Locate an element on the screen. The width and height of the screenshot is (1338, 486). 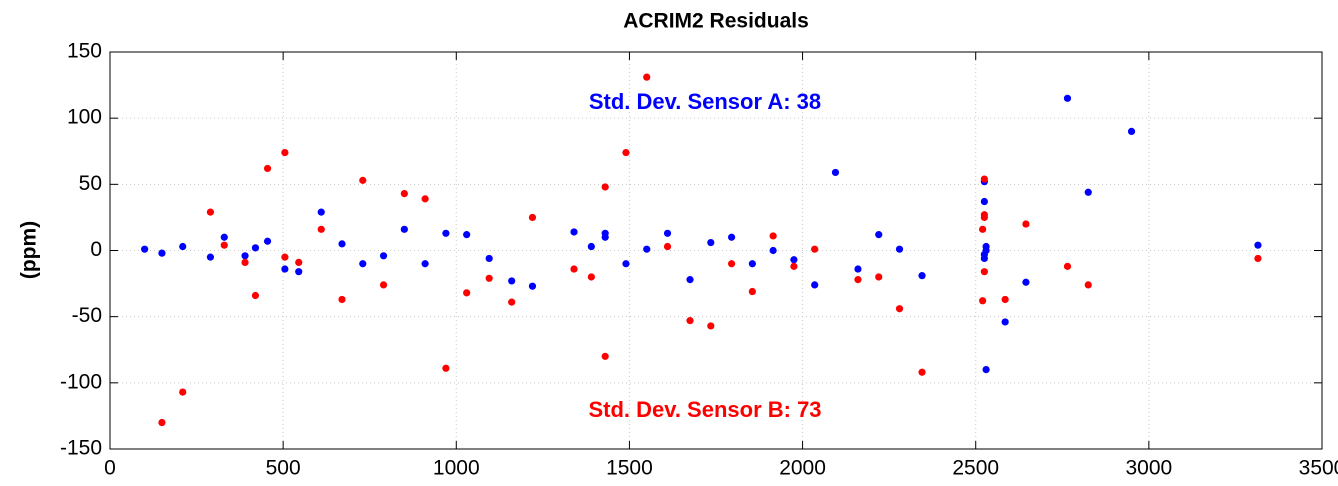
y-tick-label: 50 is located at coordinates (90, 183).